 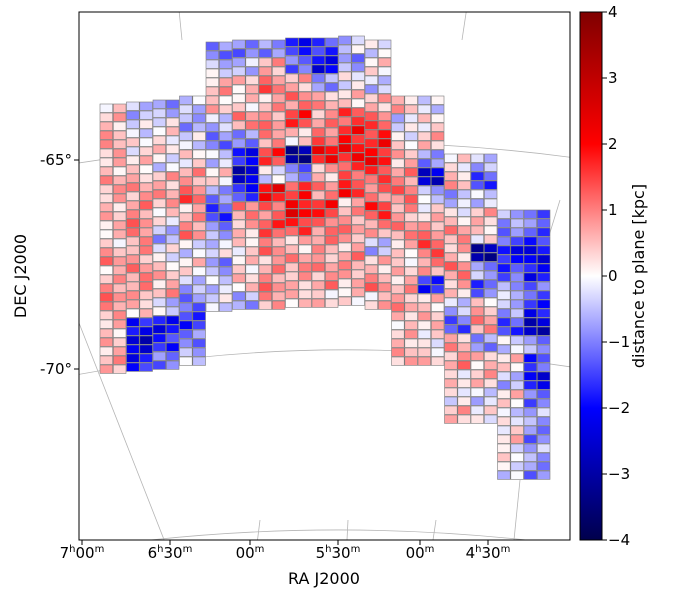 I want to click on y-tick-label: -65°, so click(x=56, y=160).